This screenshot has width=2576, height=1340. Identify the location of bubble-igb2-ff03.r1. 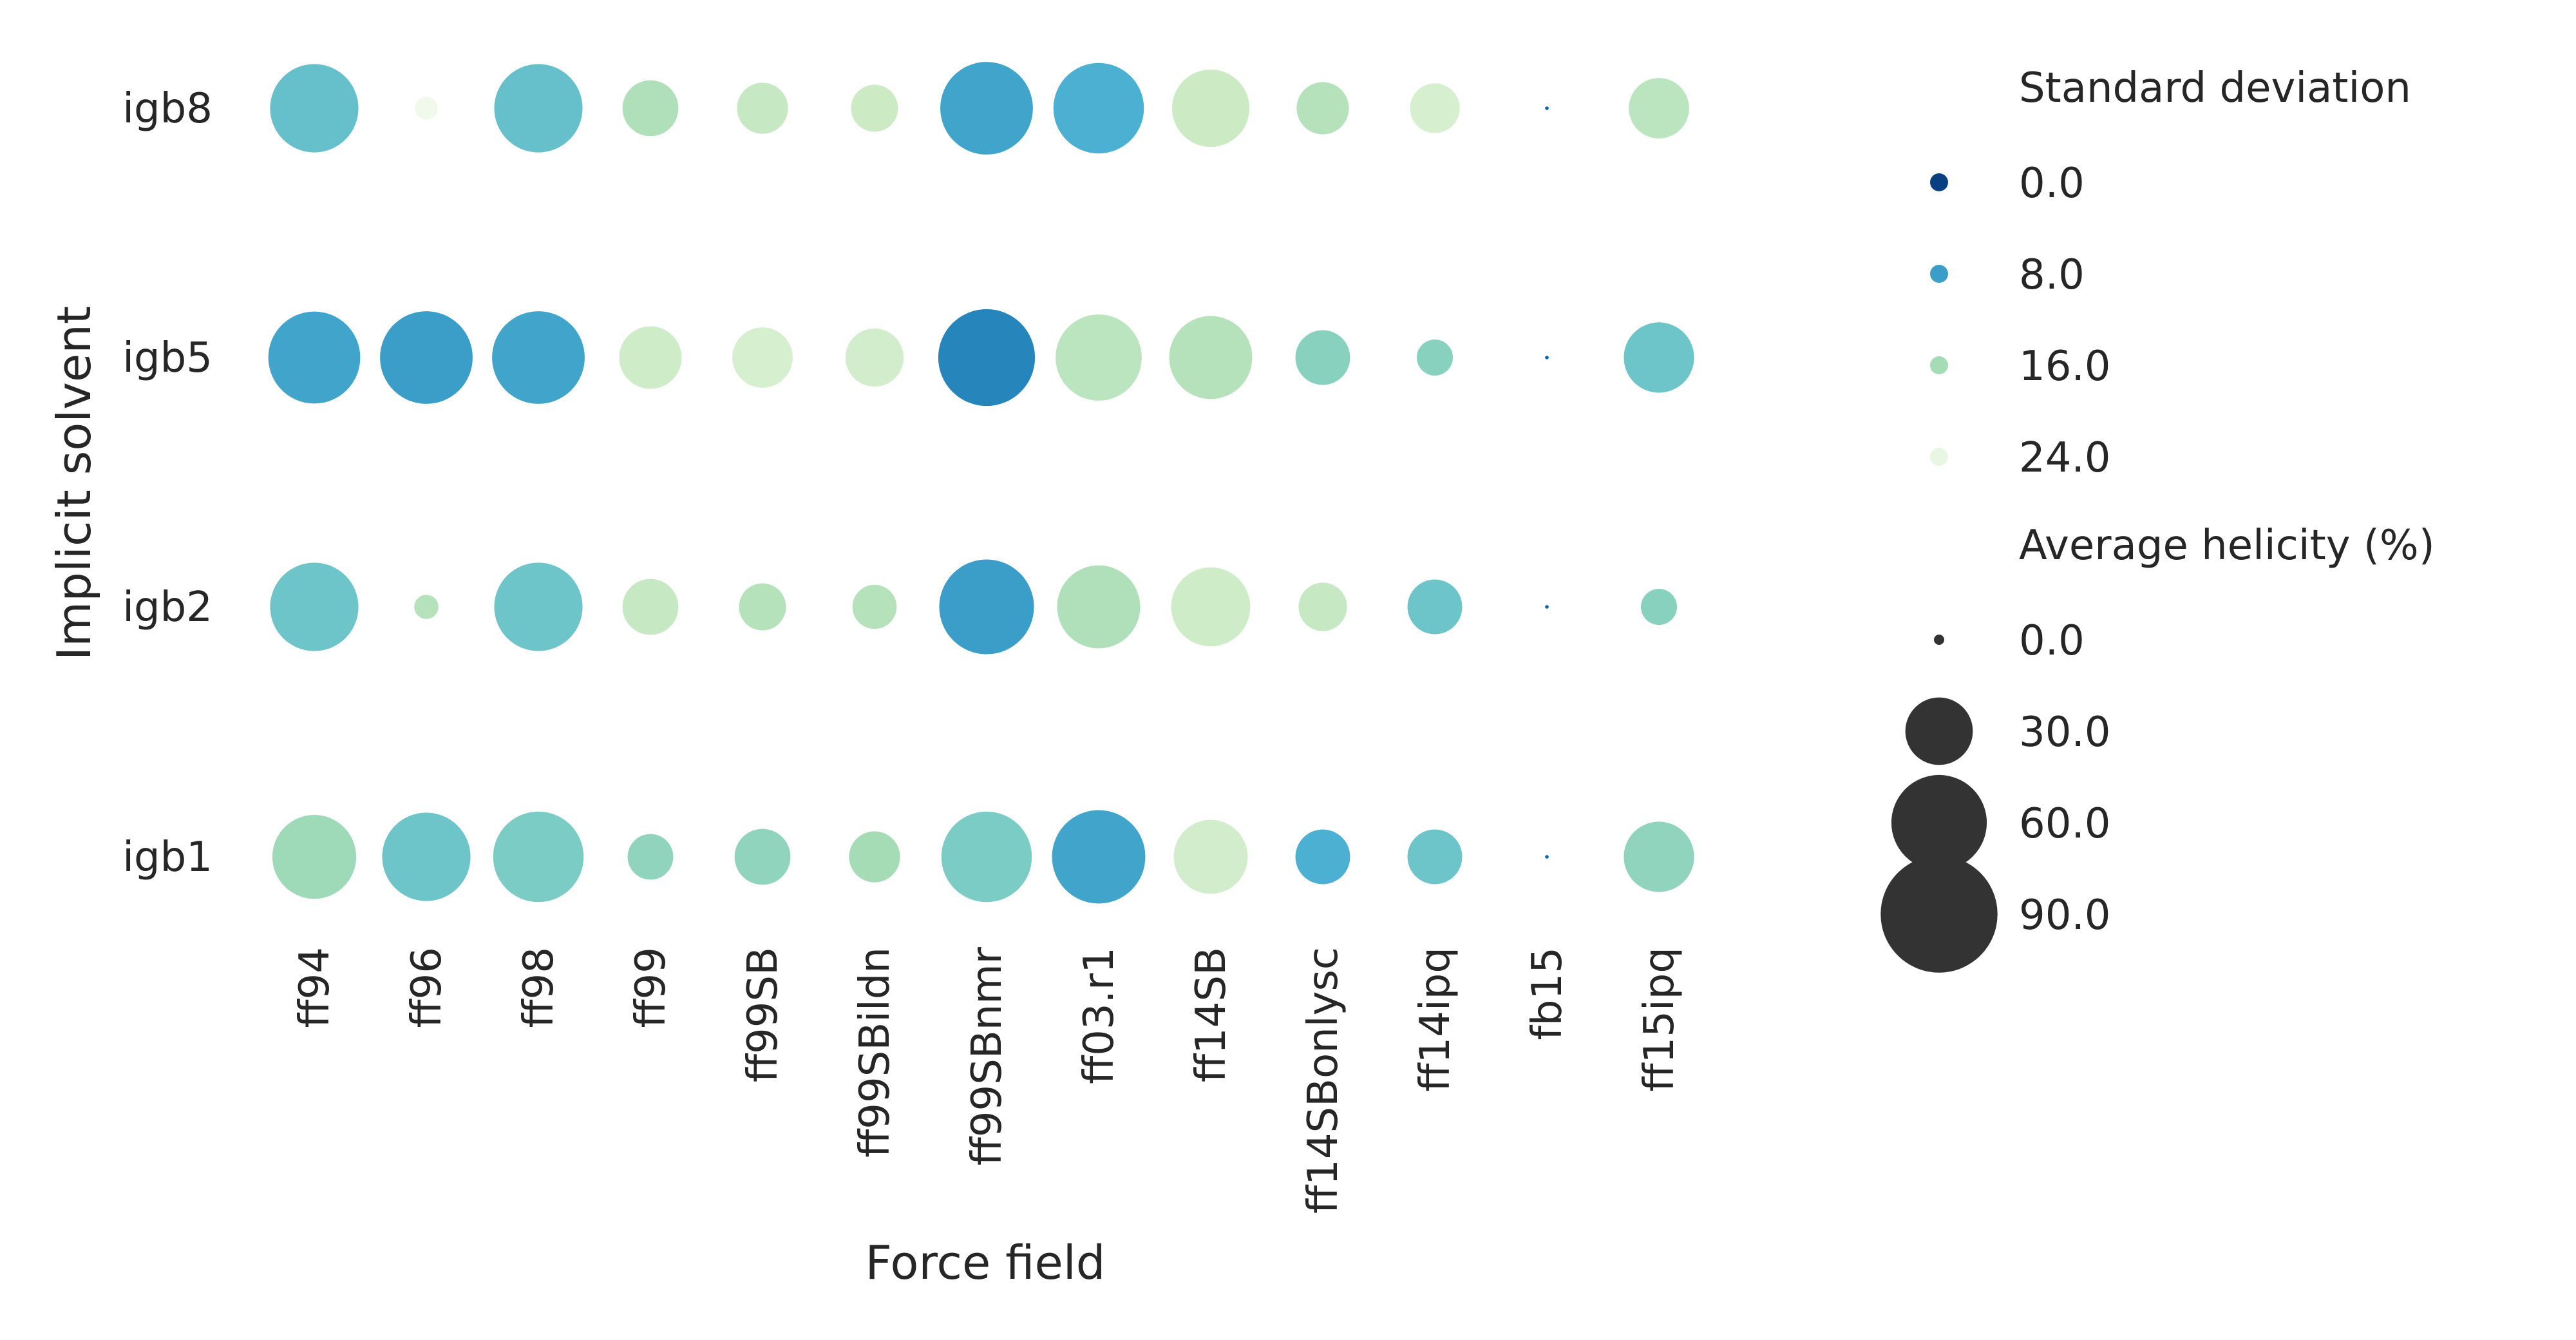
(1099, 607).